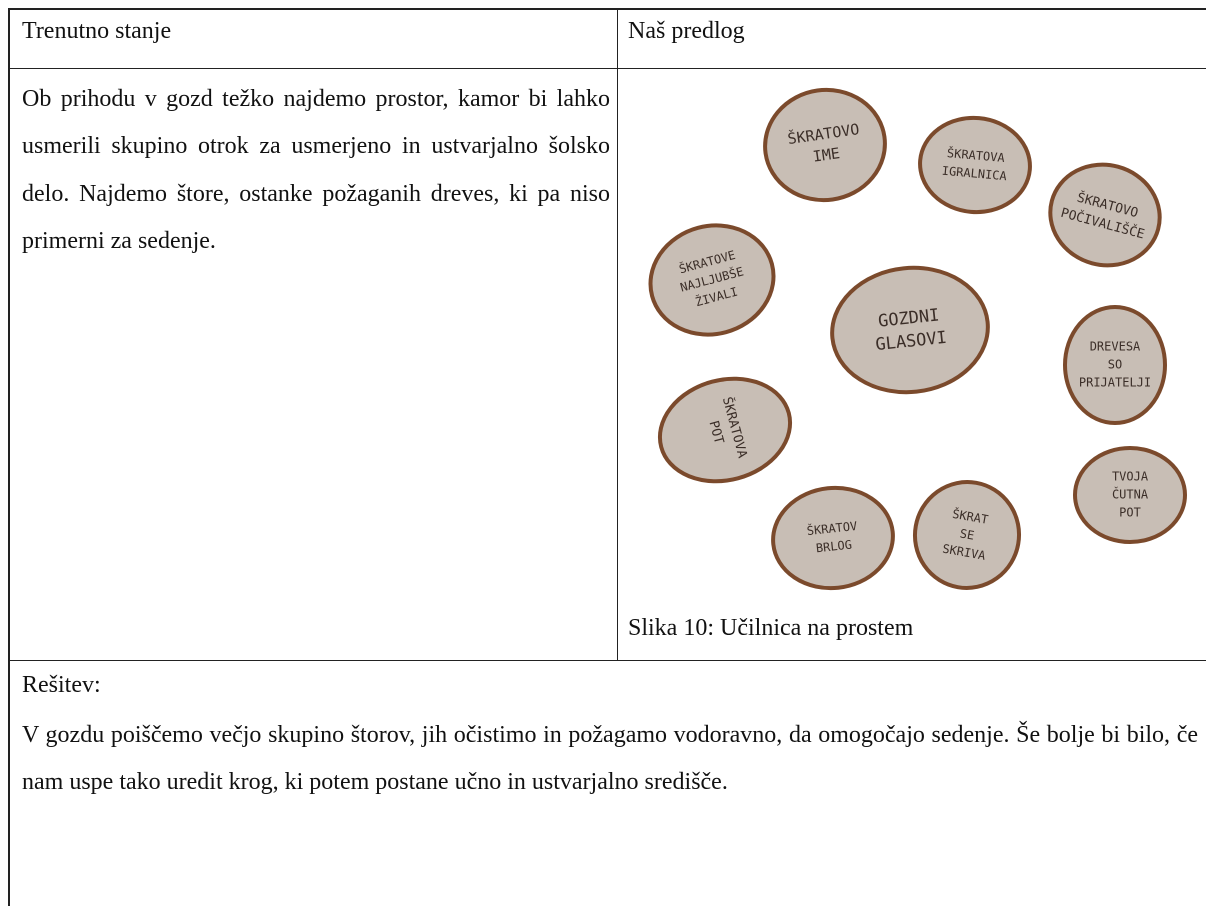  What do you see at coordinates (1130, 477) in the screenshot?
I see `disc-label: TVOJA` at bounding box center [1130, 477].